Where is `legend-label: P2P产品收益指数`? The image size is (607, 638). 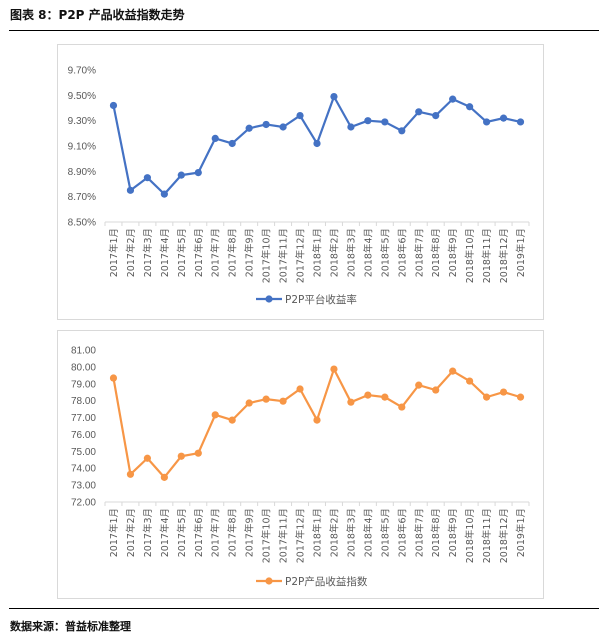
legend-label: P2P产品收益指数 is located at coordinates (326, 581).